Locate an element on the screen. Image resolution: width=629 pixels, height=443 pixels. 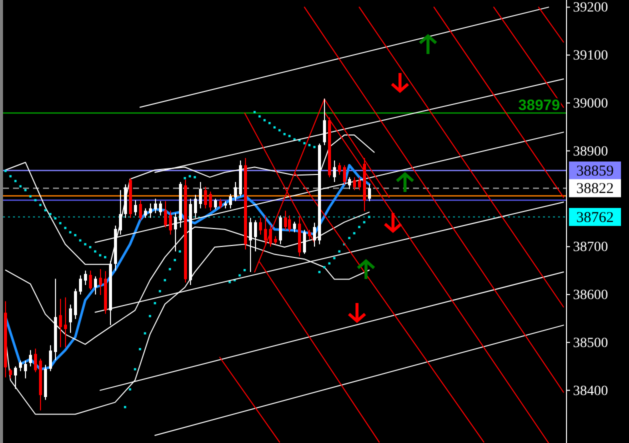
y-tick-label: 38400 is located at coordinates (590, 391).